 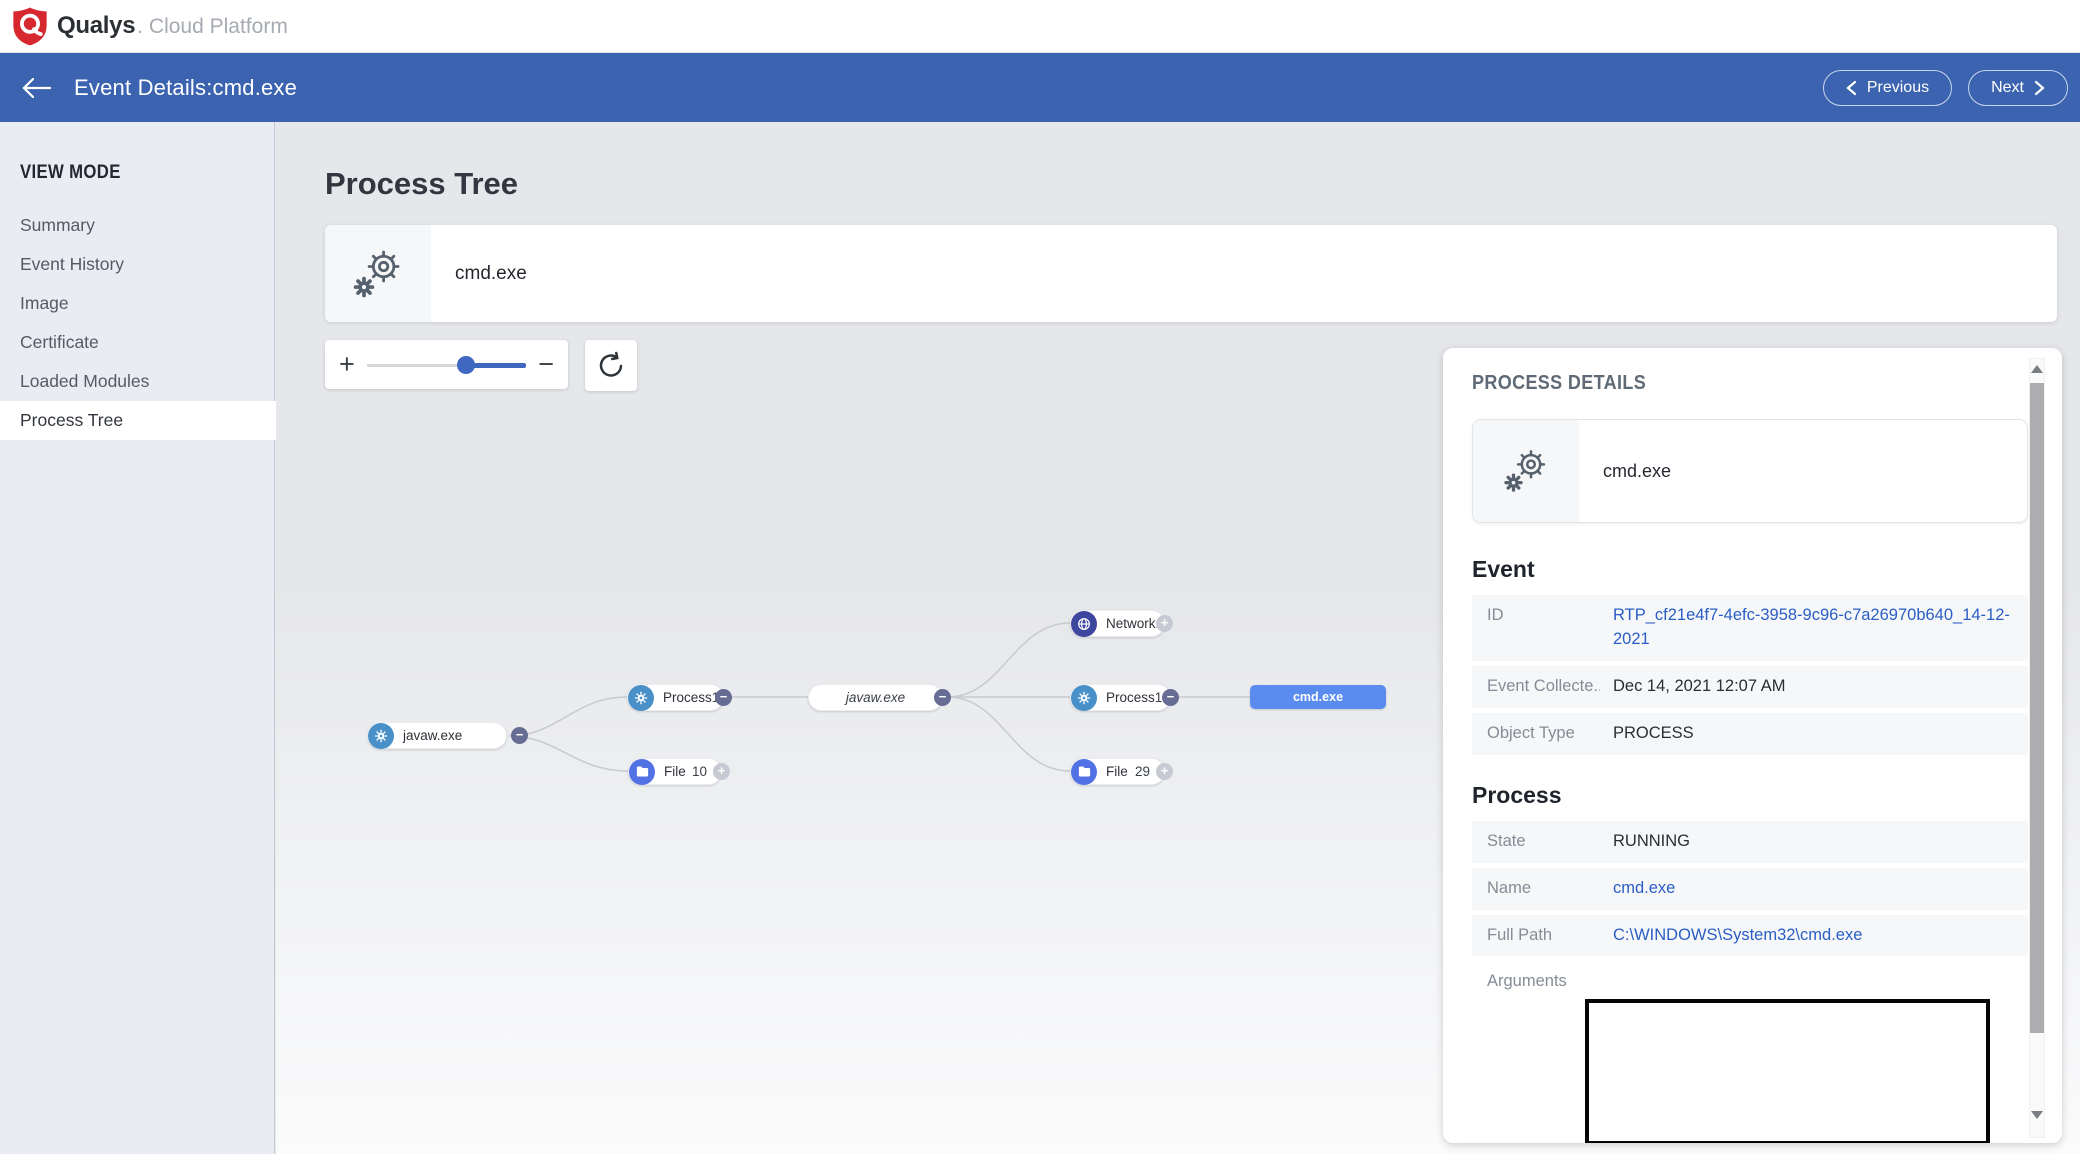 I want to click on tree-node-network-group: Network 1 +, so click(x=1121, y=623).